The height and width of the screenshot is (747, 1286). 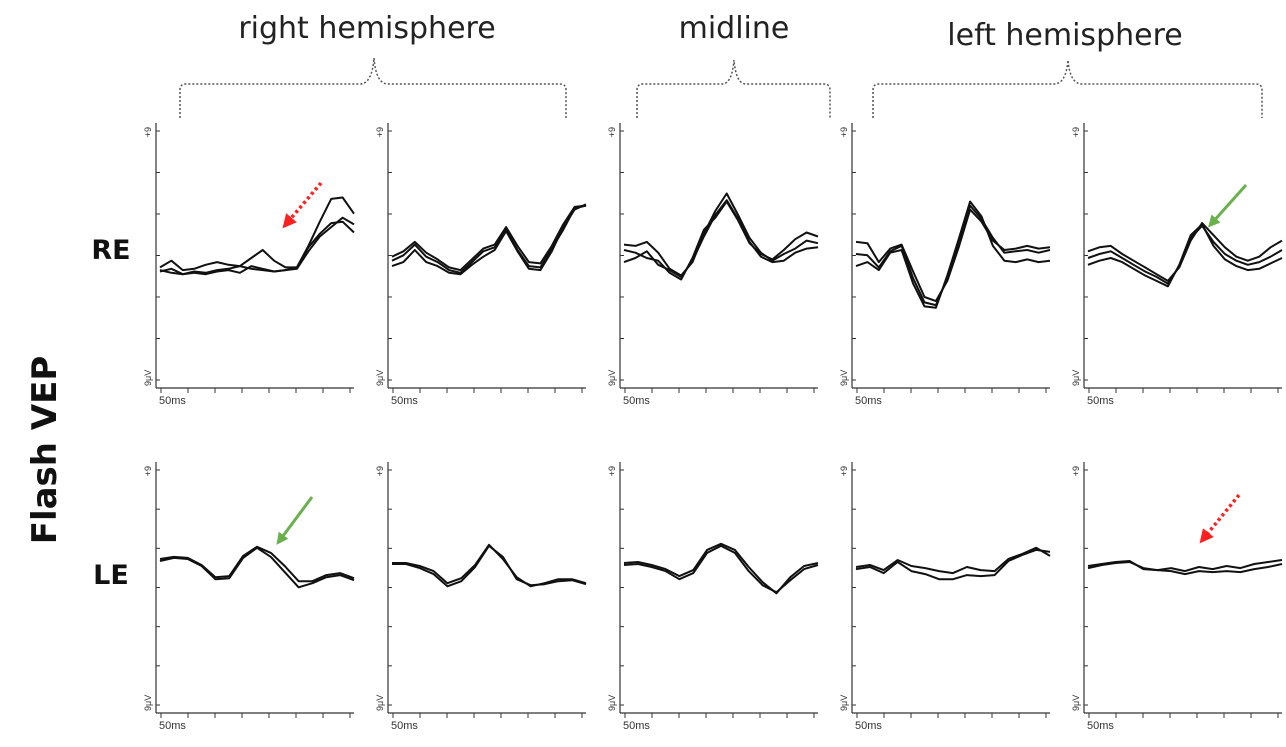 I want to click on vep-panel-le-4: 50ms +9 9μV, so click(x=945, y=597).